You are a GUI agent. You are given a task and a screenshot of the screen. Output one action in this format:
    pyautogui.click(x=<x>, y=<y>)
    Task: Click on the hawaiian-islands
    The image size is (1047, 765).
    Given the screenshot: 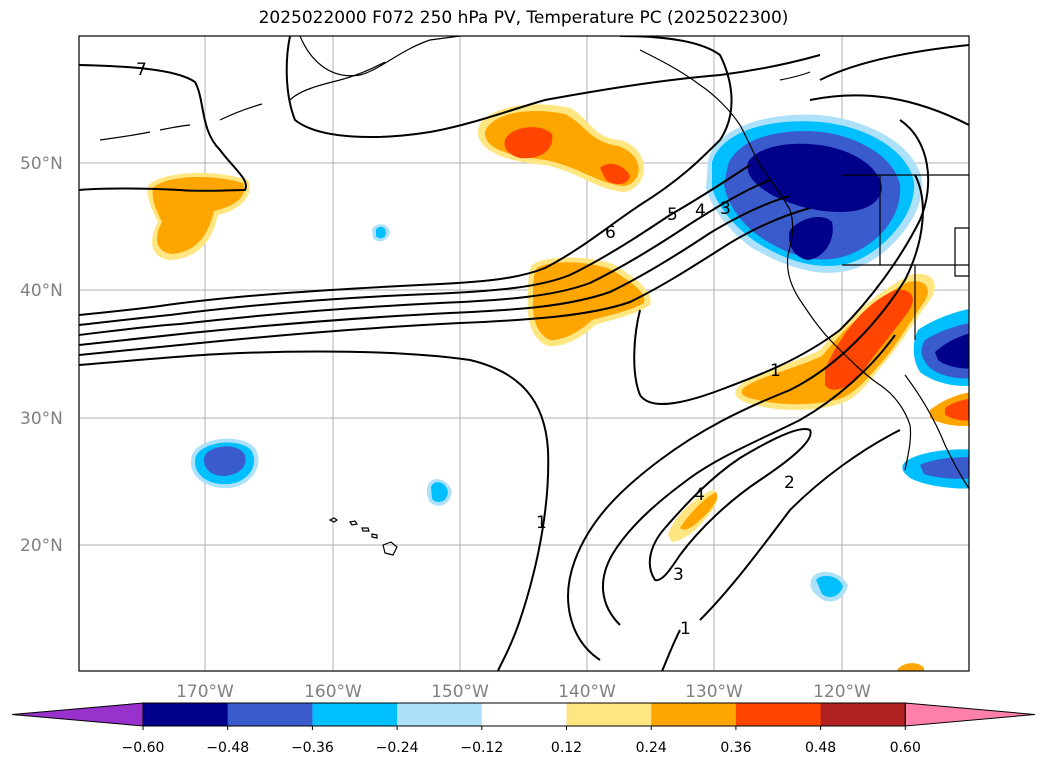 What is the action you would take?
    pyautogui.click(x=363, y=536)
    